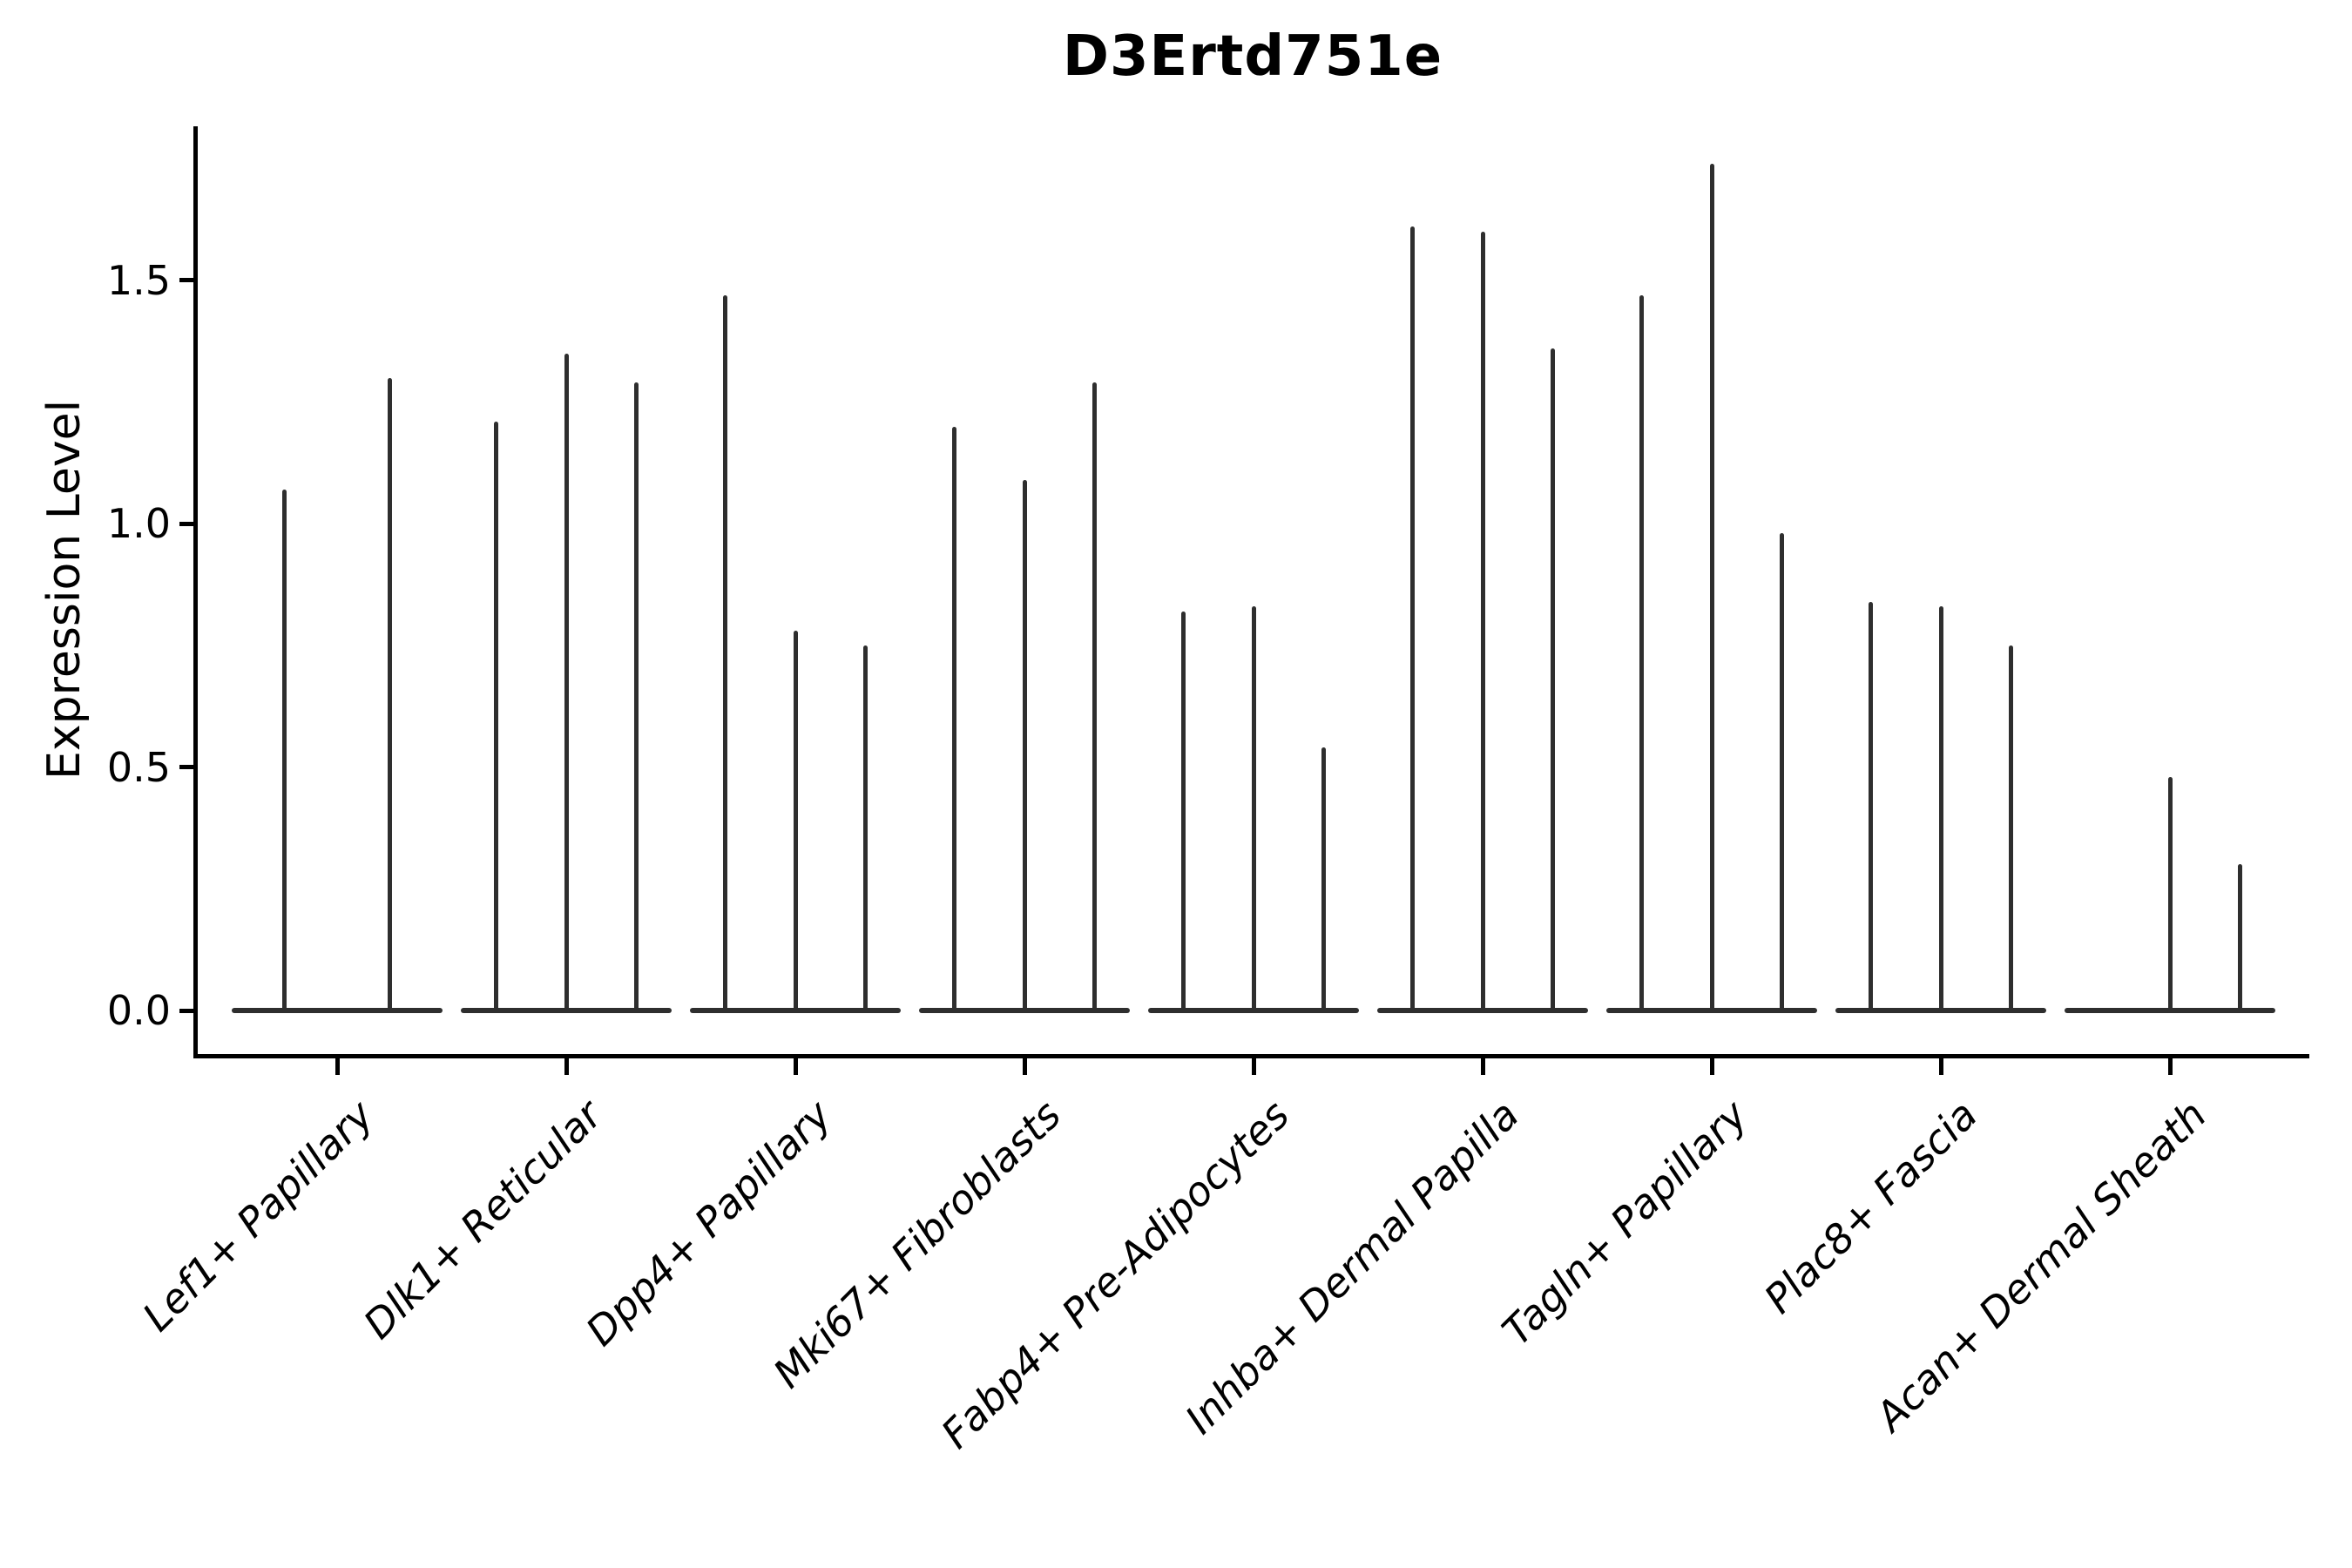  What do you see at coordinates (257, 1216) in the screenshot?
I see `x-tick-label: Lef1+ Papillary` at bounding box center [257, 1216].